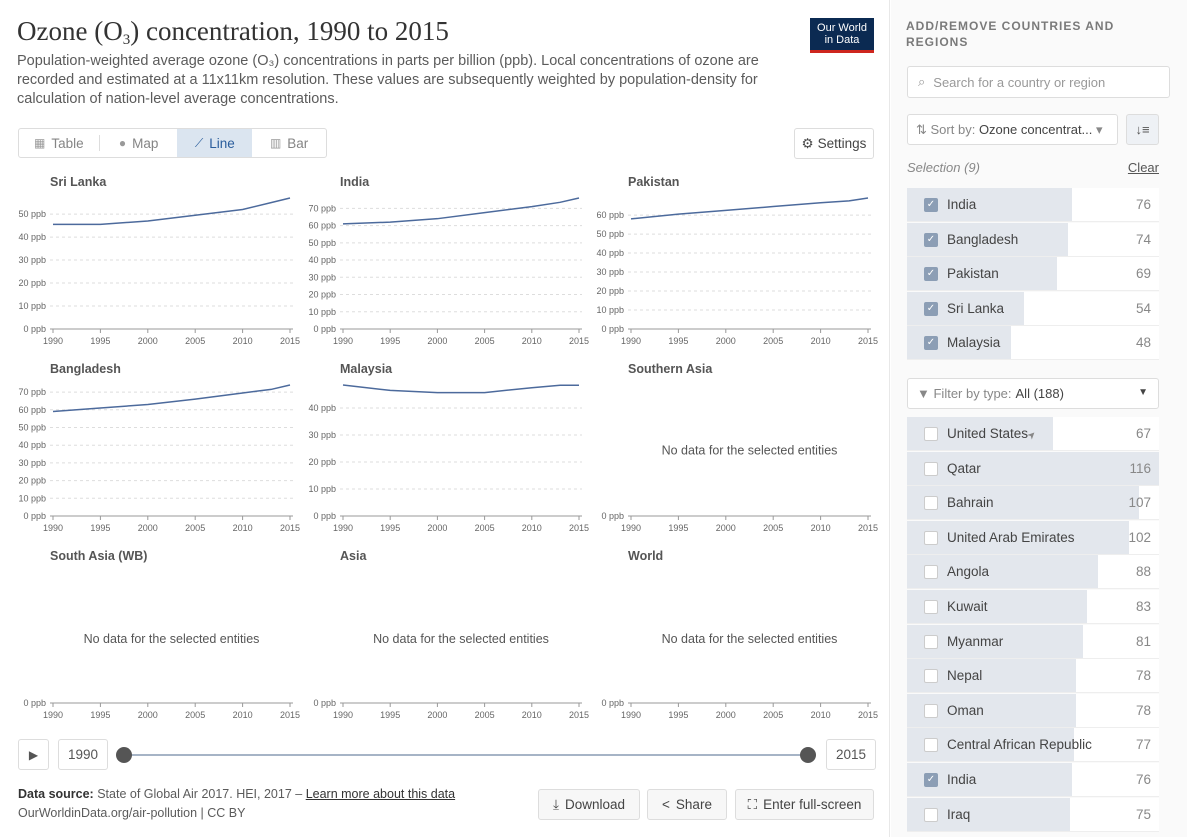  What do you see at coordinates (1143, 745) in the screenshot?
I see `entity-value: 77` at bounding box center [1143, 745].